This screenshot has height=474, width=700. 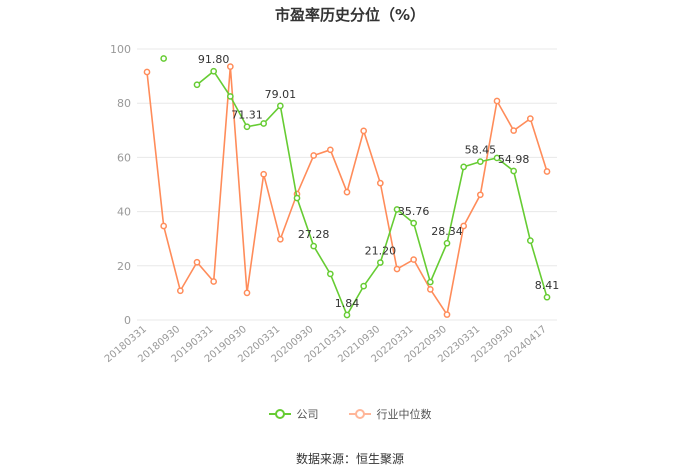 What do you see at coordinates (281, 94) in the screenshot?
I see `data-label-company-8: 79.01` at bounding box center [281, 94].